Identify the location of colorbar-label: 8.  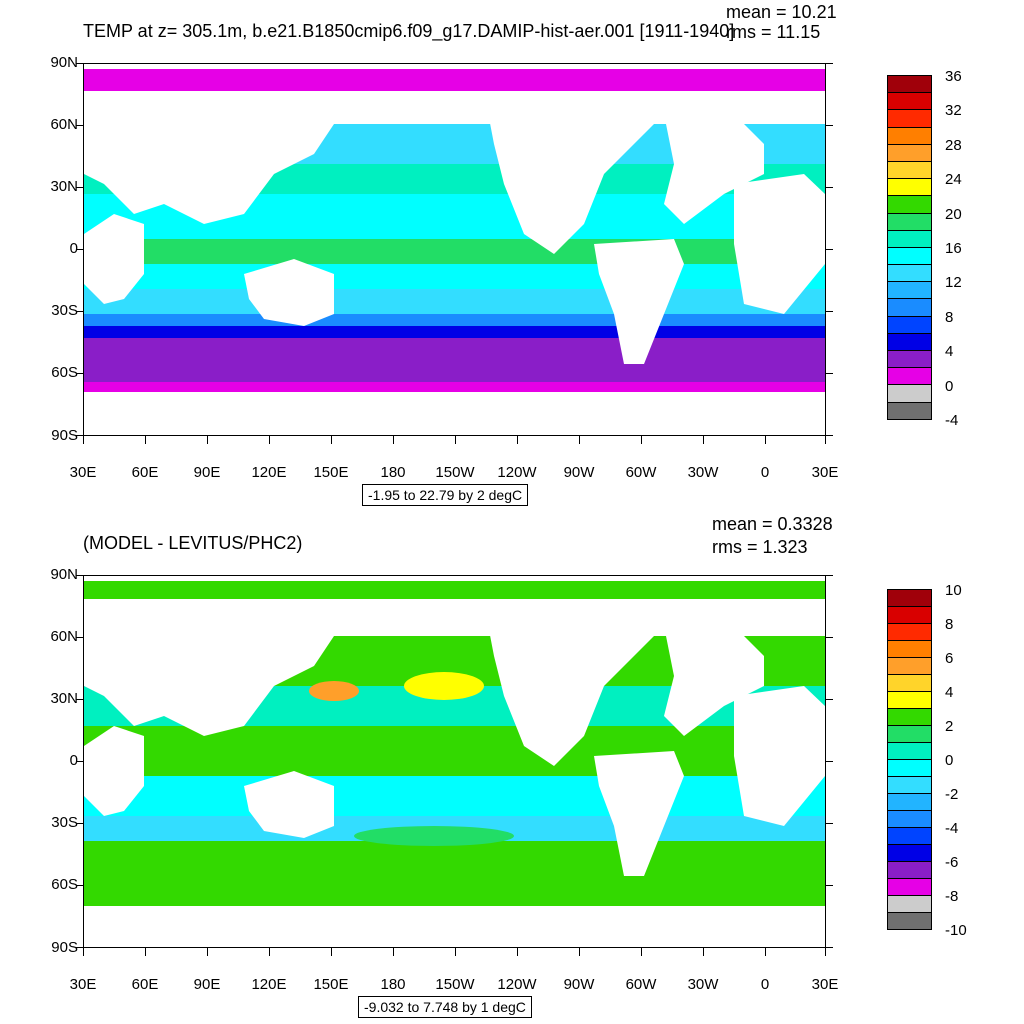
(949, 624).